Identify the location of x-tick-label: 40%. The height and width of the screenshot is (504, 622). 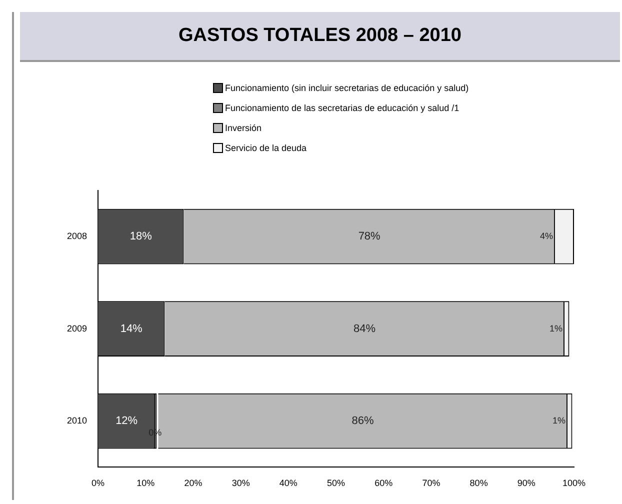
(288, 483).